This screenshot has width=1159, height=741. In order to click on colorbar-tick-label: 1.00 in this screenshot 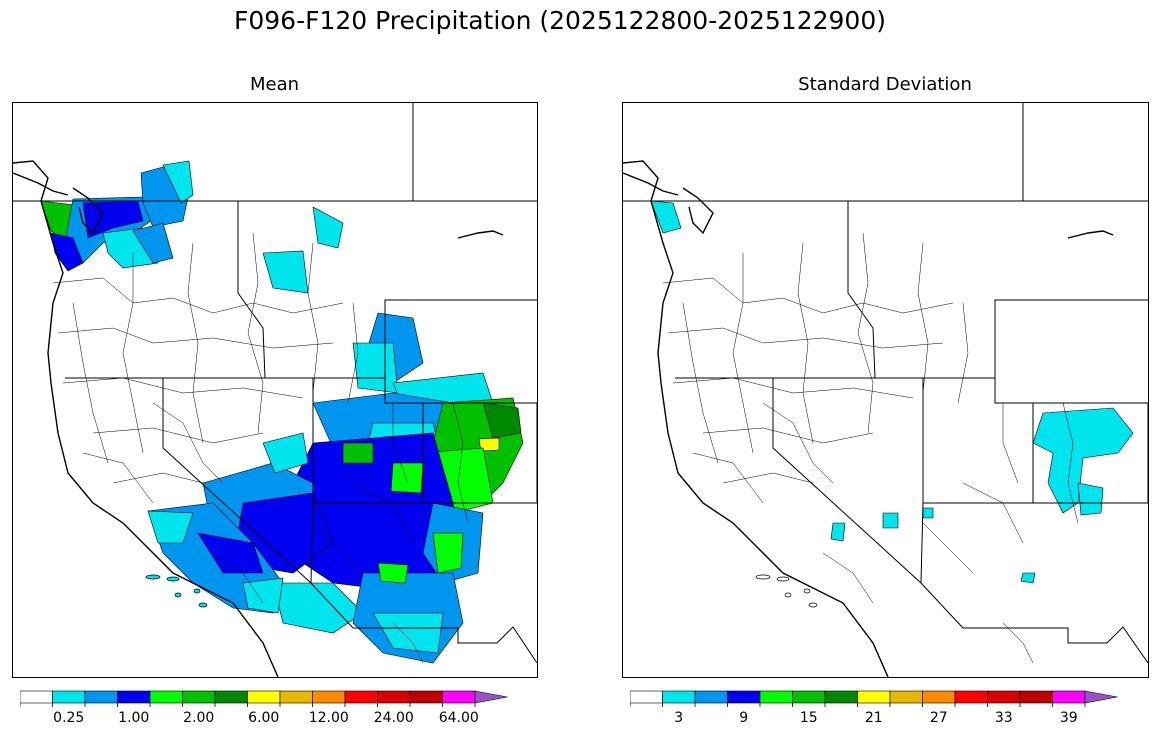, I will do `click(134, 718)`.